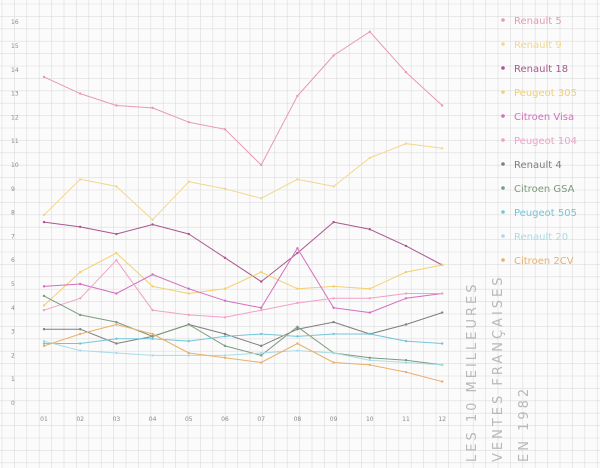 The image size is (600, 468). I want to click on x-tick-label: 01, so click(44, 419).